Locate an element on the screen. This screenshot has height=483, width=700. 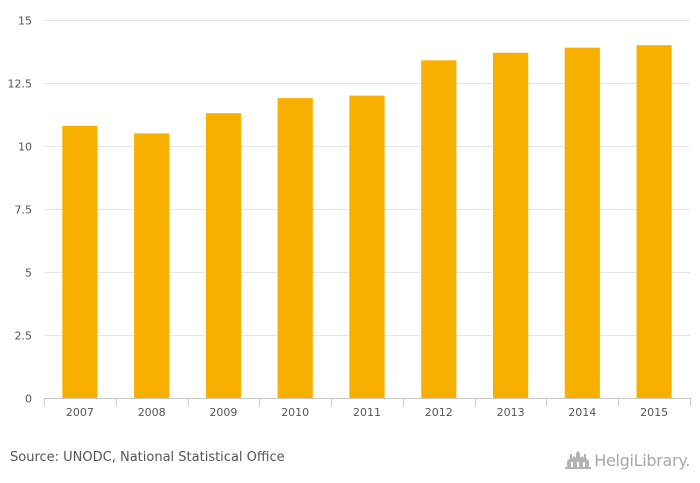
bar-2007 is located at coordinates (80, 262).